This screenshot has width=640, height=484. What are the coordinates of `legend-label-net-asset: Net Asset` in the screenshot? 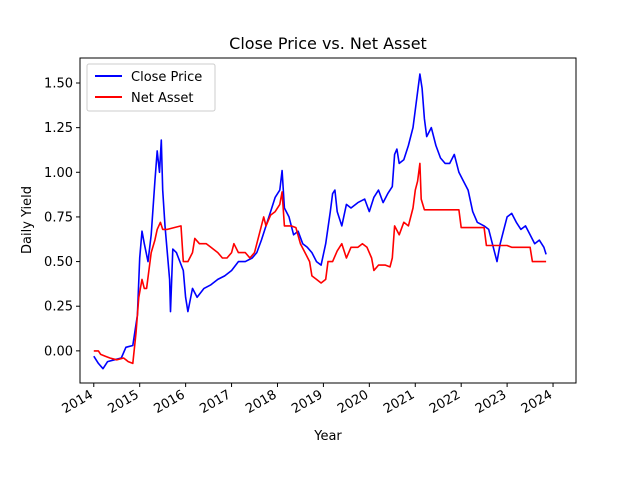 It's located at (162, 98).